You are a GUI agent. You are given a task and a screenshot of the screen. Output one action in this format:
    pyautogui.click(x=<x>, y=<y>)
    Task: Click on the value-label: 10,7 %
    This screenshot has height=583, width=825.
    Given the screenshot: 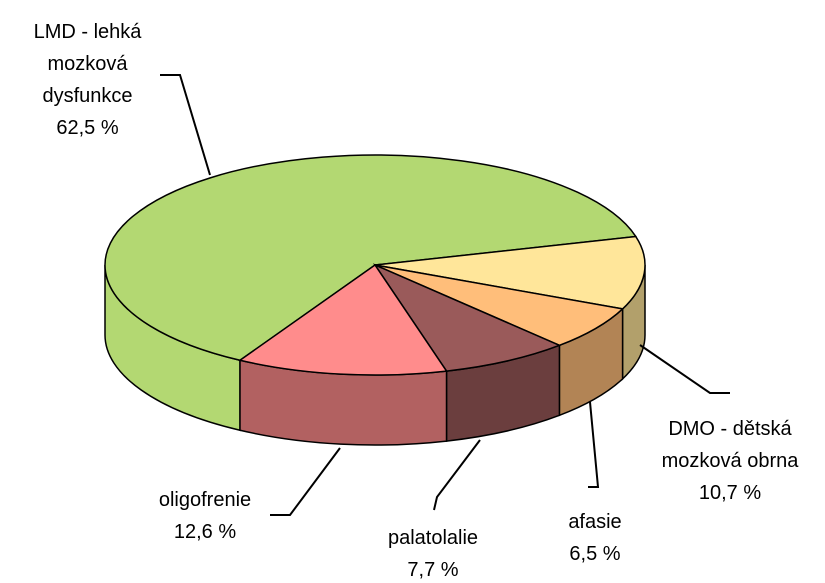 What is the action you would take?
    pyautogui.click(x=730, y=493)
    